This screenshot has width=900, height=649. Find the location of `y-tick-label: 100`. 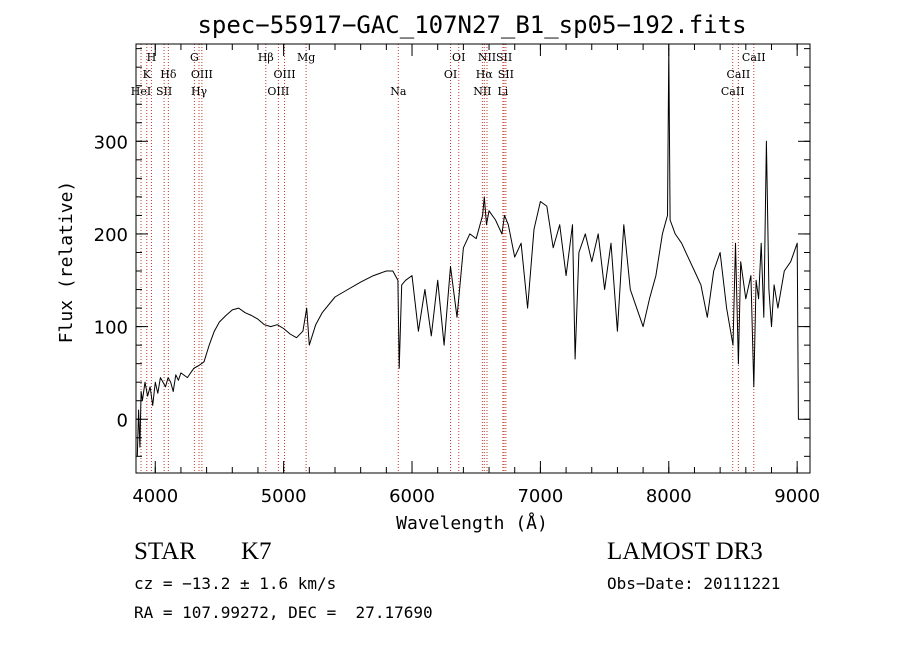

y-tick-label: 100 is located at coordinates (111, 328).